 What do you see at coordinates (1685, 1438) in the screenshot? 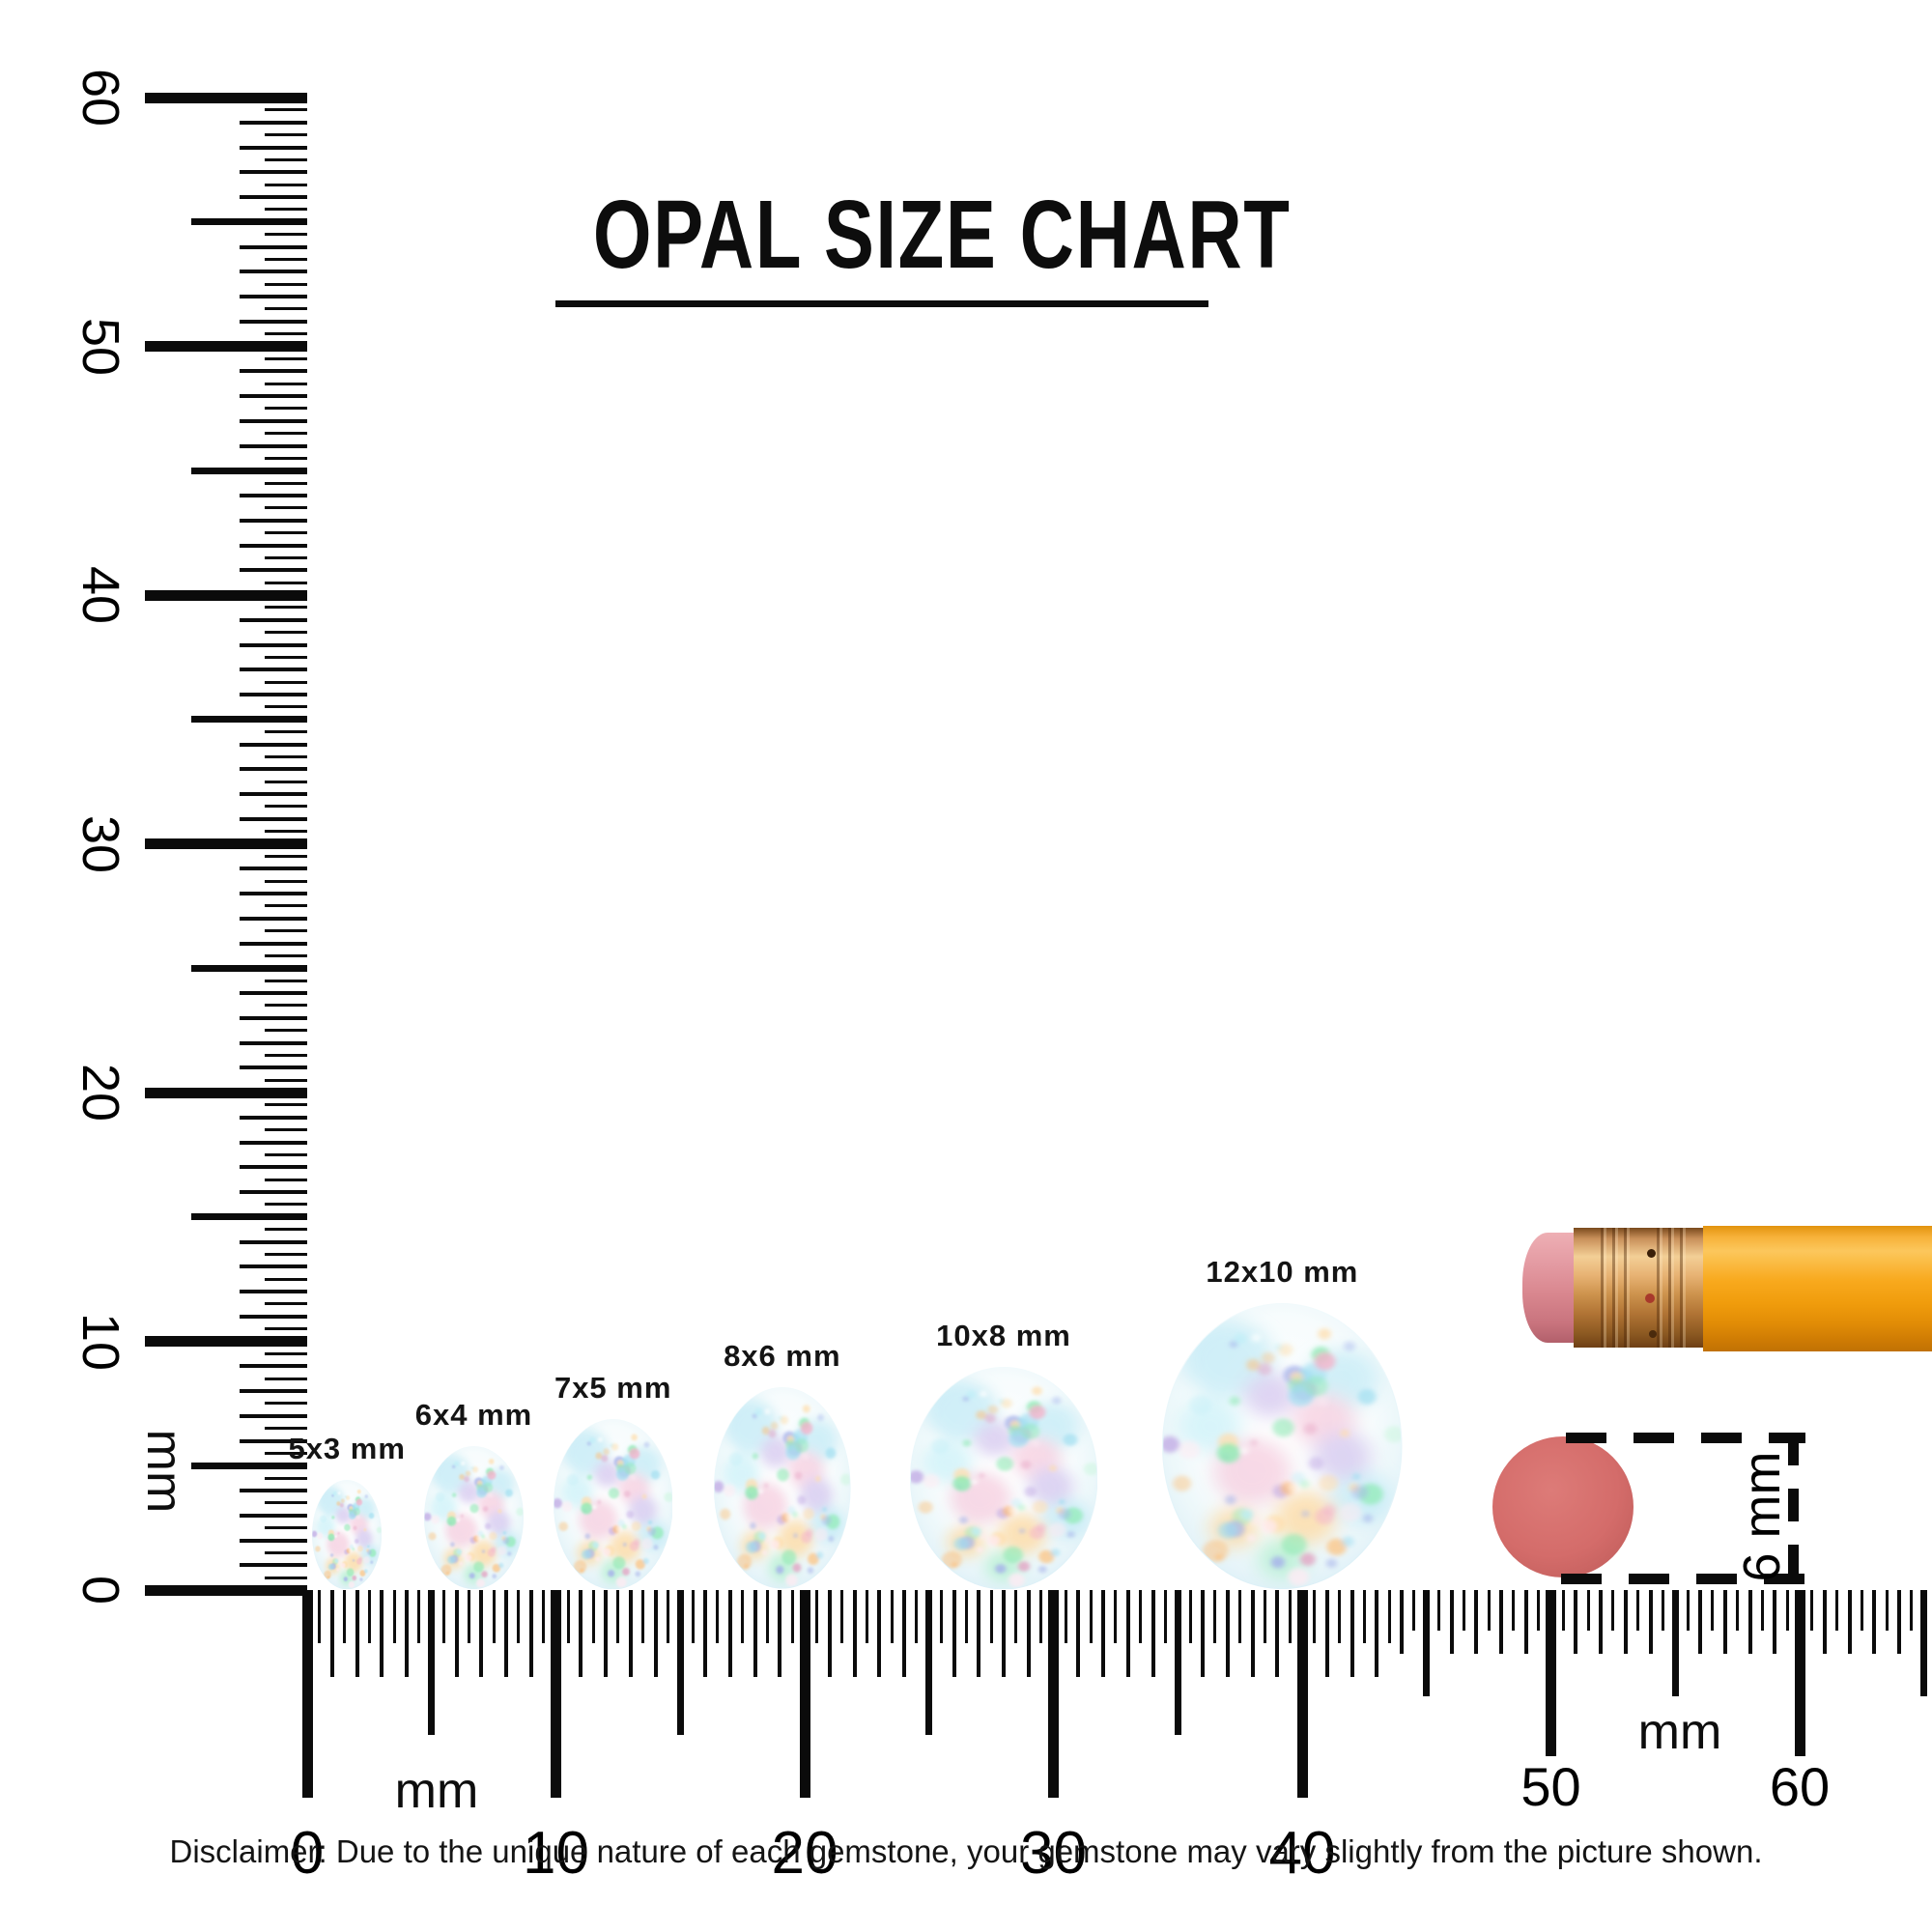
I see `measure-line-top` at bounding box center [1685, 1438].